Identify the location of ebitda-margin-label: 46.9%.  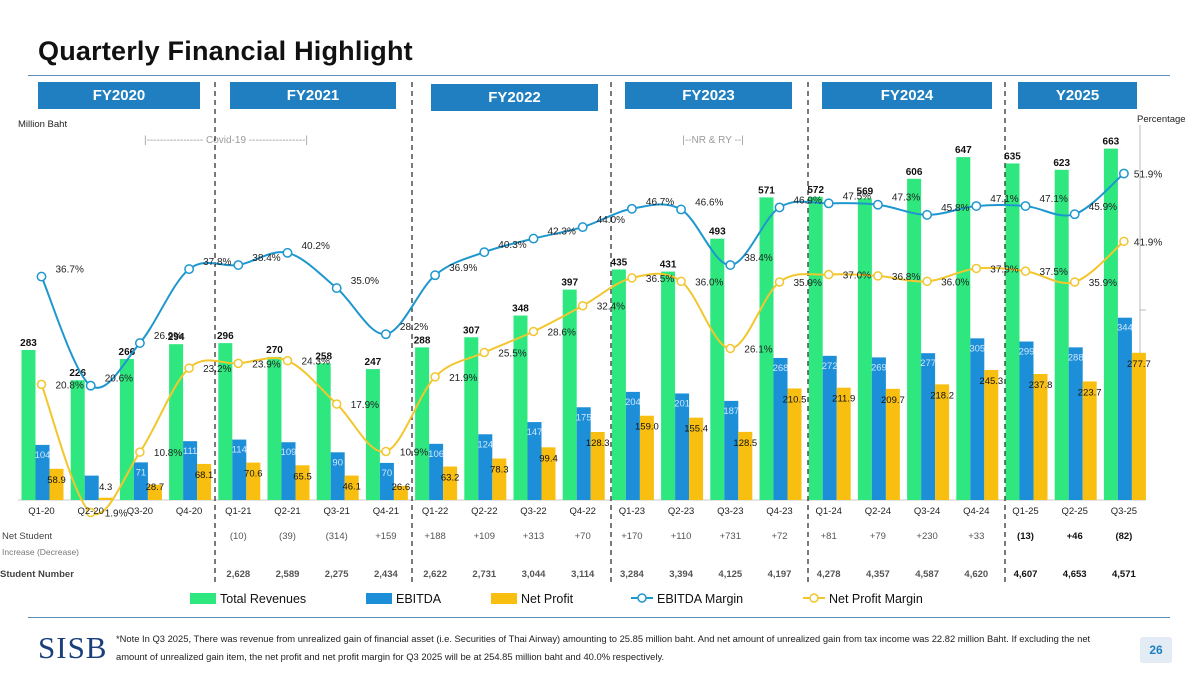
(808, 200).